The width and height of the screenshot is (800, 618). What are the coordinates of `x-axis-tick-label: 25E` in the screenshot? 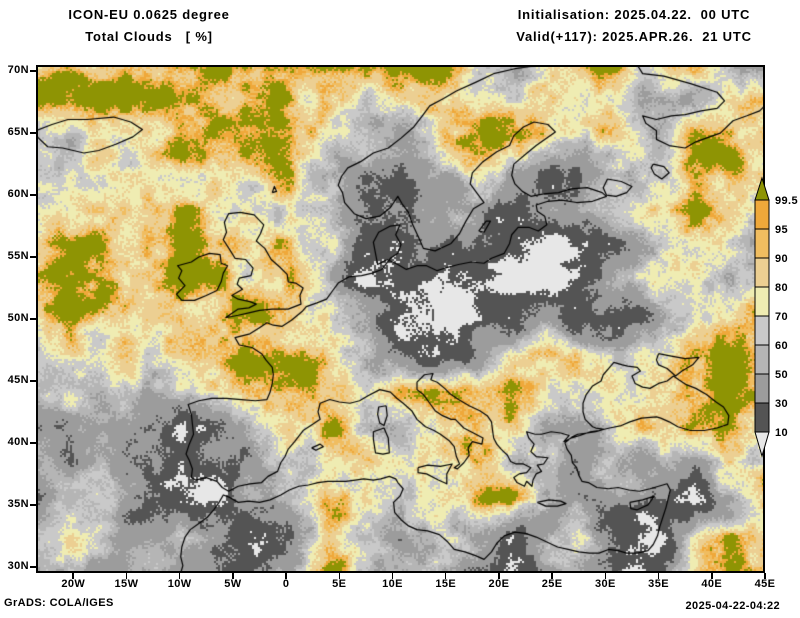 It's located at (552, 584).